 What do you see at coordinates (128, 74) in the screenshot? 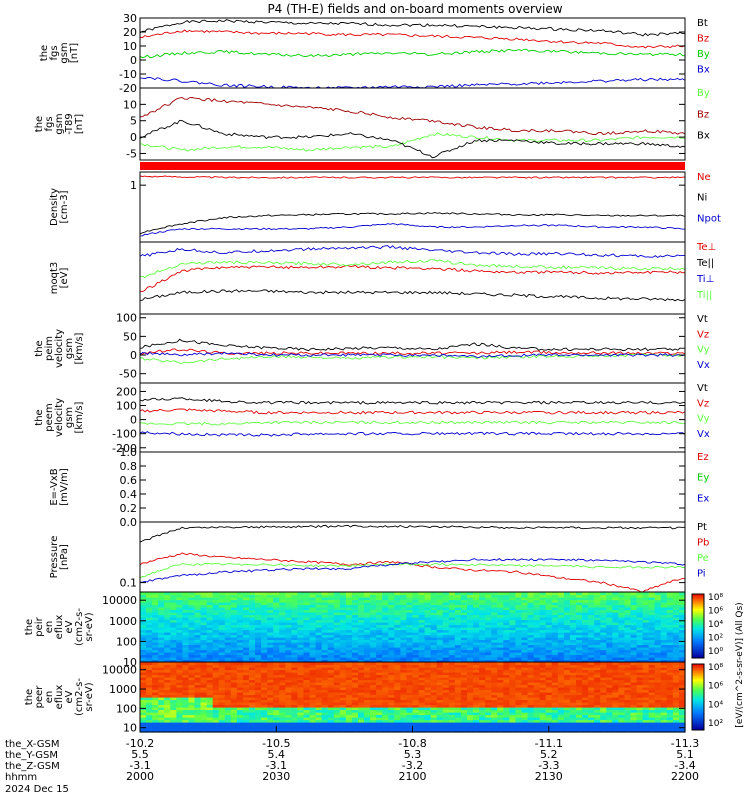
I see `y-tick-label: -10` at bounding box center [128, 74].